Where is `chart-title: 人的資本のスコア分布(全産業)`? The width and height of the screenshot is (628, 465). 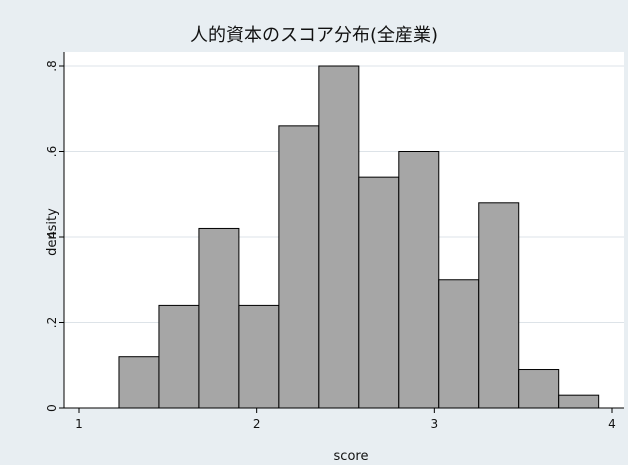 chart-title: 人的資本のスコア分布(全産業) is located at coordinates (314, 35).